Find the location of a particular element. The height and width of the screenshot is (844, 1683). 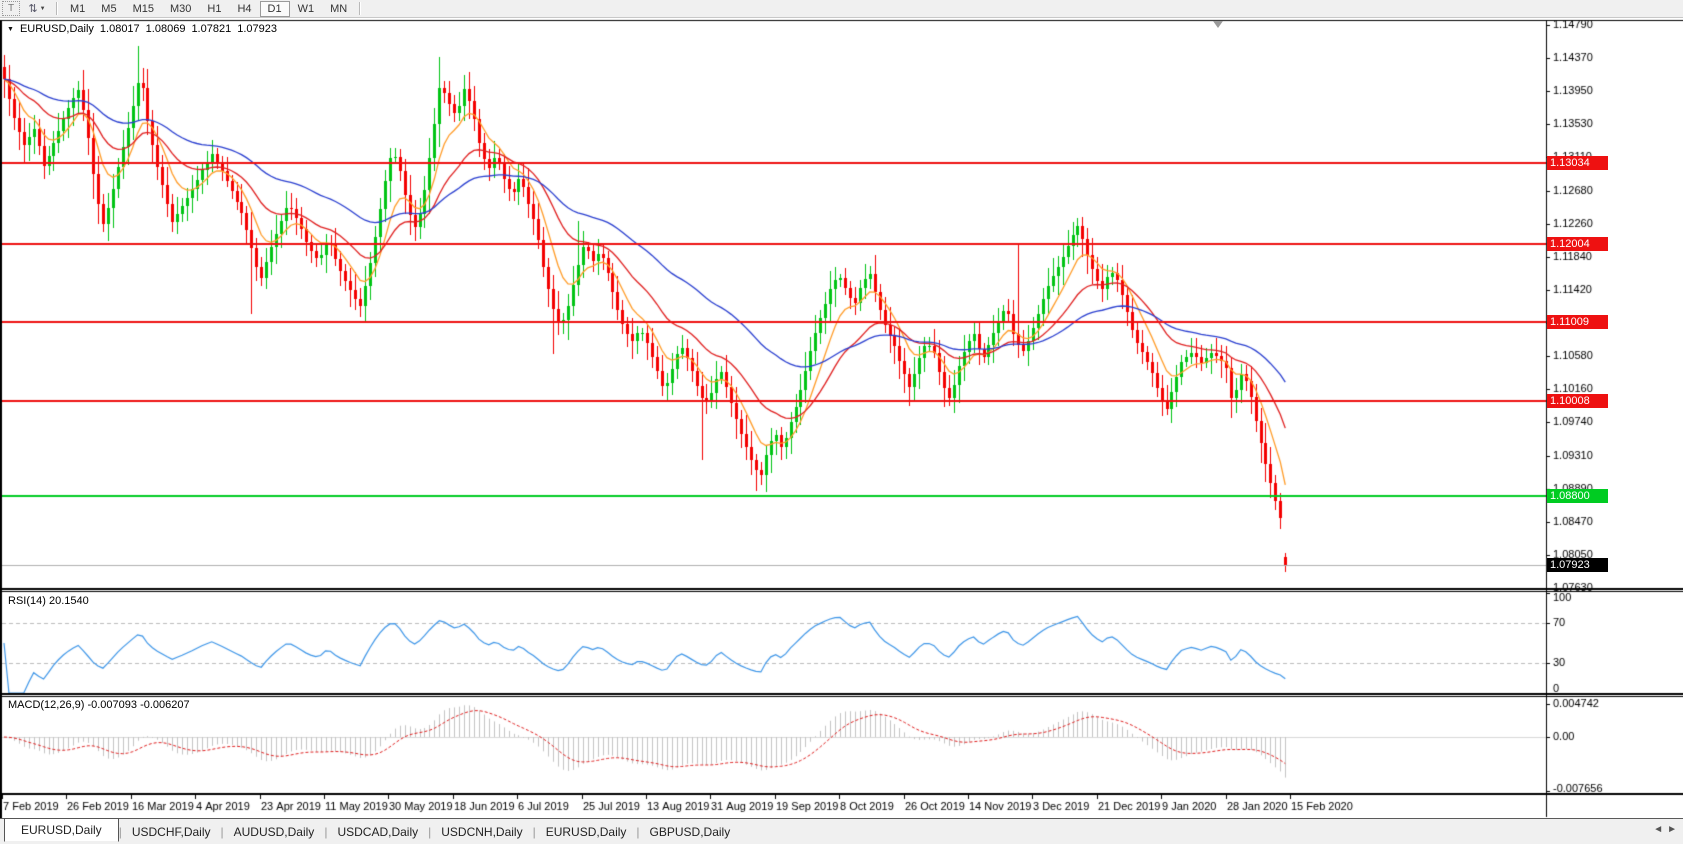

timeframe-button-group: M1 M5 M15 M30 H1 H4 D1 W1 MN is located at coordinates (208, 8).